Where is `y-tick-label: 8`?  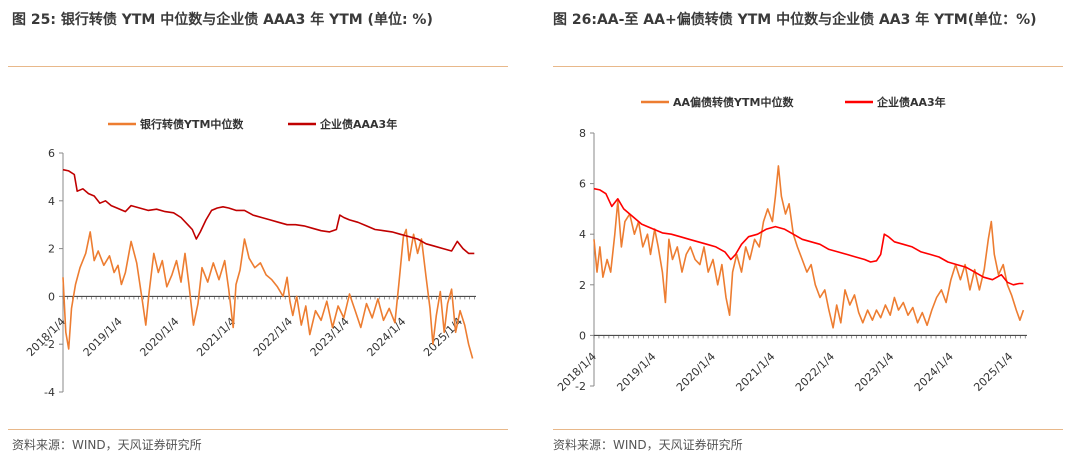 y-tick-label: 8 is located at coordinates (582, 133).